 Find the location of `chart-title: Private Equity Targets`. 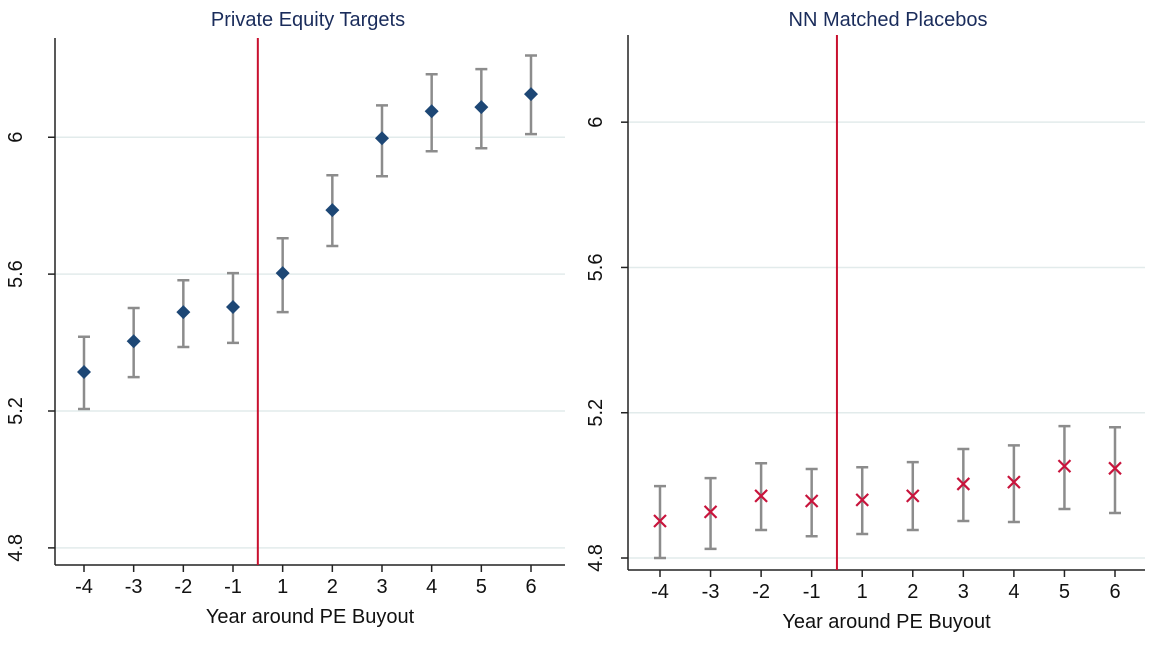

chart-title: Private Equity Targets is located at coordinates (308, 20).